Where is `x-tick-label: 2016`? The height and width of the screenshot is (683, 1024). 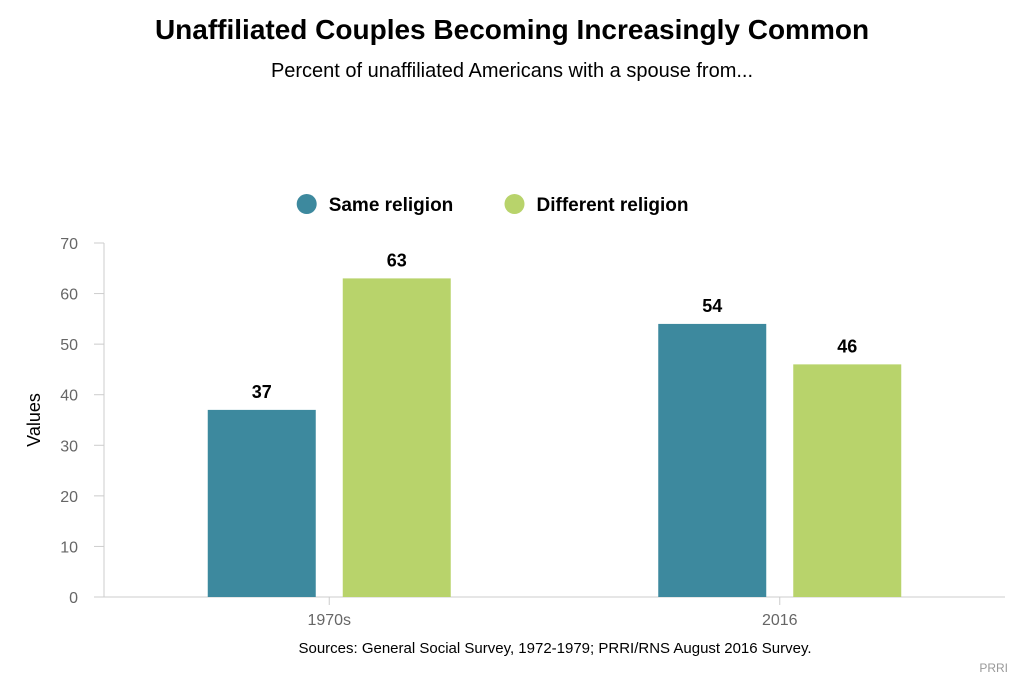 x-tick-label: 2016 is located at coordinates (780, 620).